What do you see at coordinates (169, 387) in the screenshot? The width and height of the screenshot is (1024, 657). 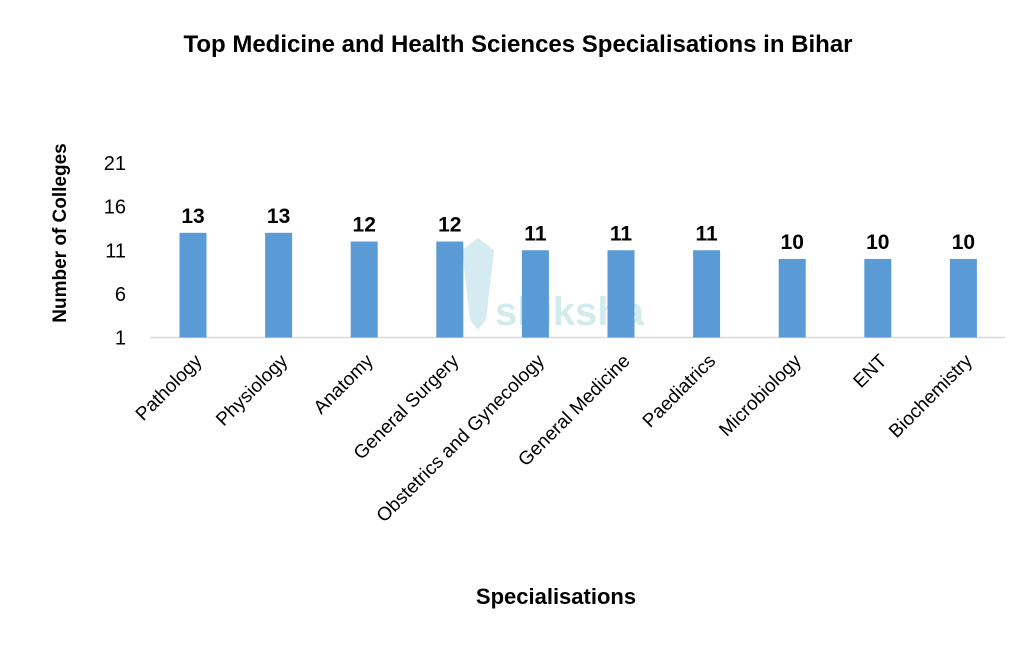 I see `x-tick-label: Pathology` at bounding box center [169, 387].